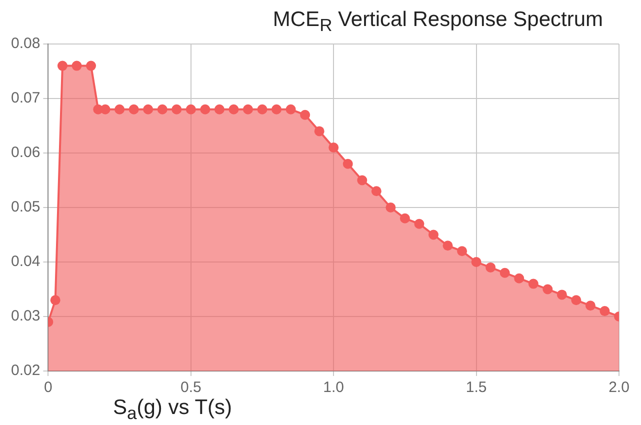  I want to click on y-tick-label: 0.08, so click(25, 43).